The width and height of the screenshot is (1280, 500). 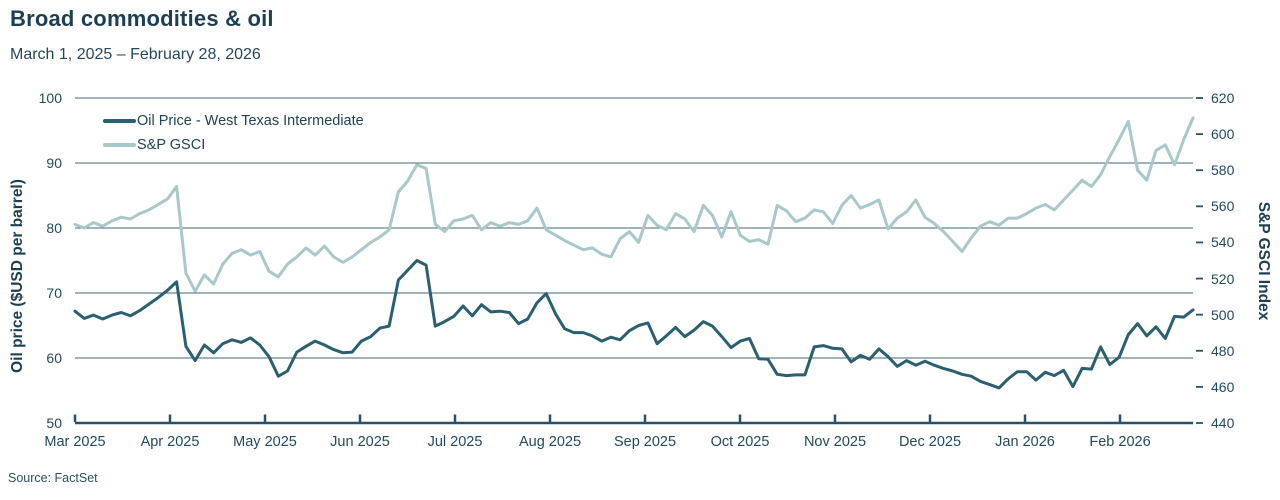 What do you see at coordinates (835, 442) in the screenshot?
I see `x-axis-tick-label: Nov 2025` at bounding box center [835, 442].